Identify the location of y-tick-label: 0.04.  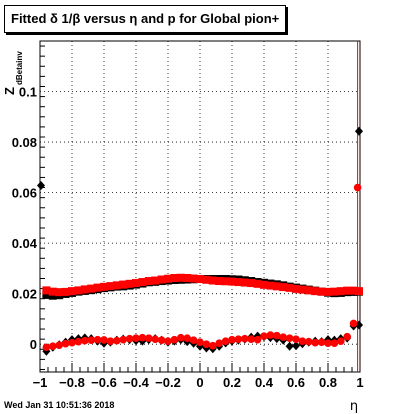
(25, 243).